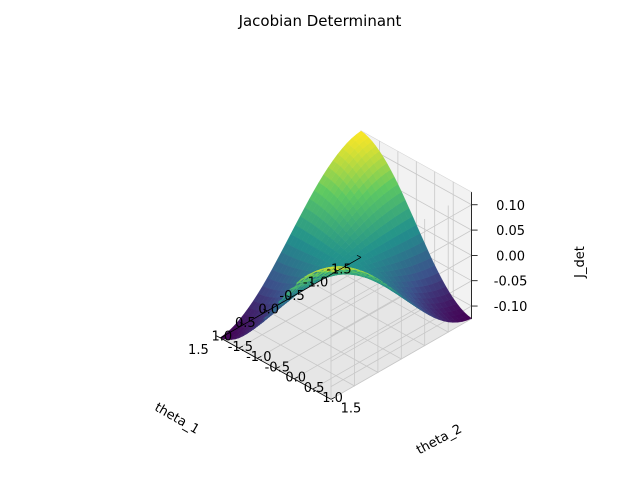 The height and width of the screenshot is (485, 640). I want to click on z-axis-label: J_det, so click(580, 262).